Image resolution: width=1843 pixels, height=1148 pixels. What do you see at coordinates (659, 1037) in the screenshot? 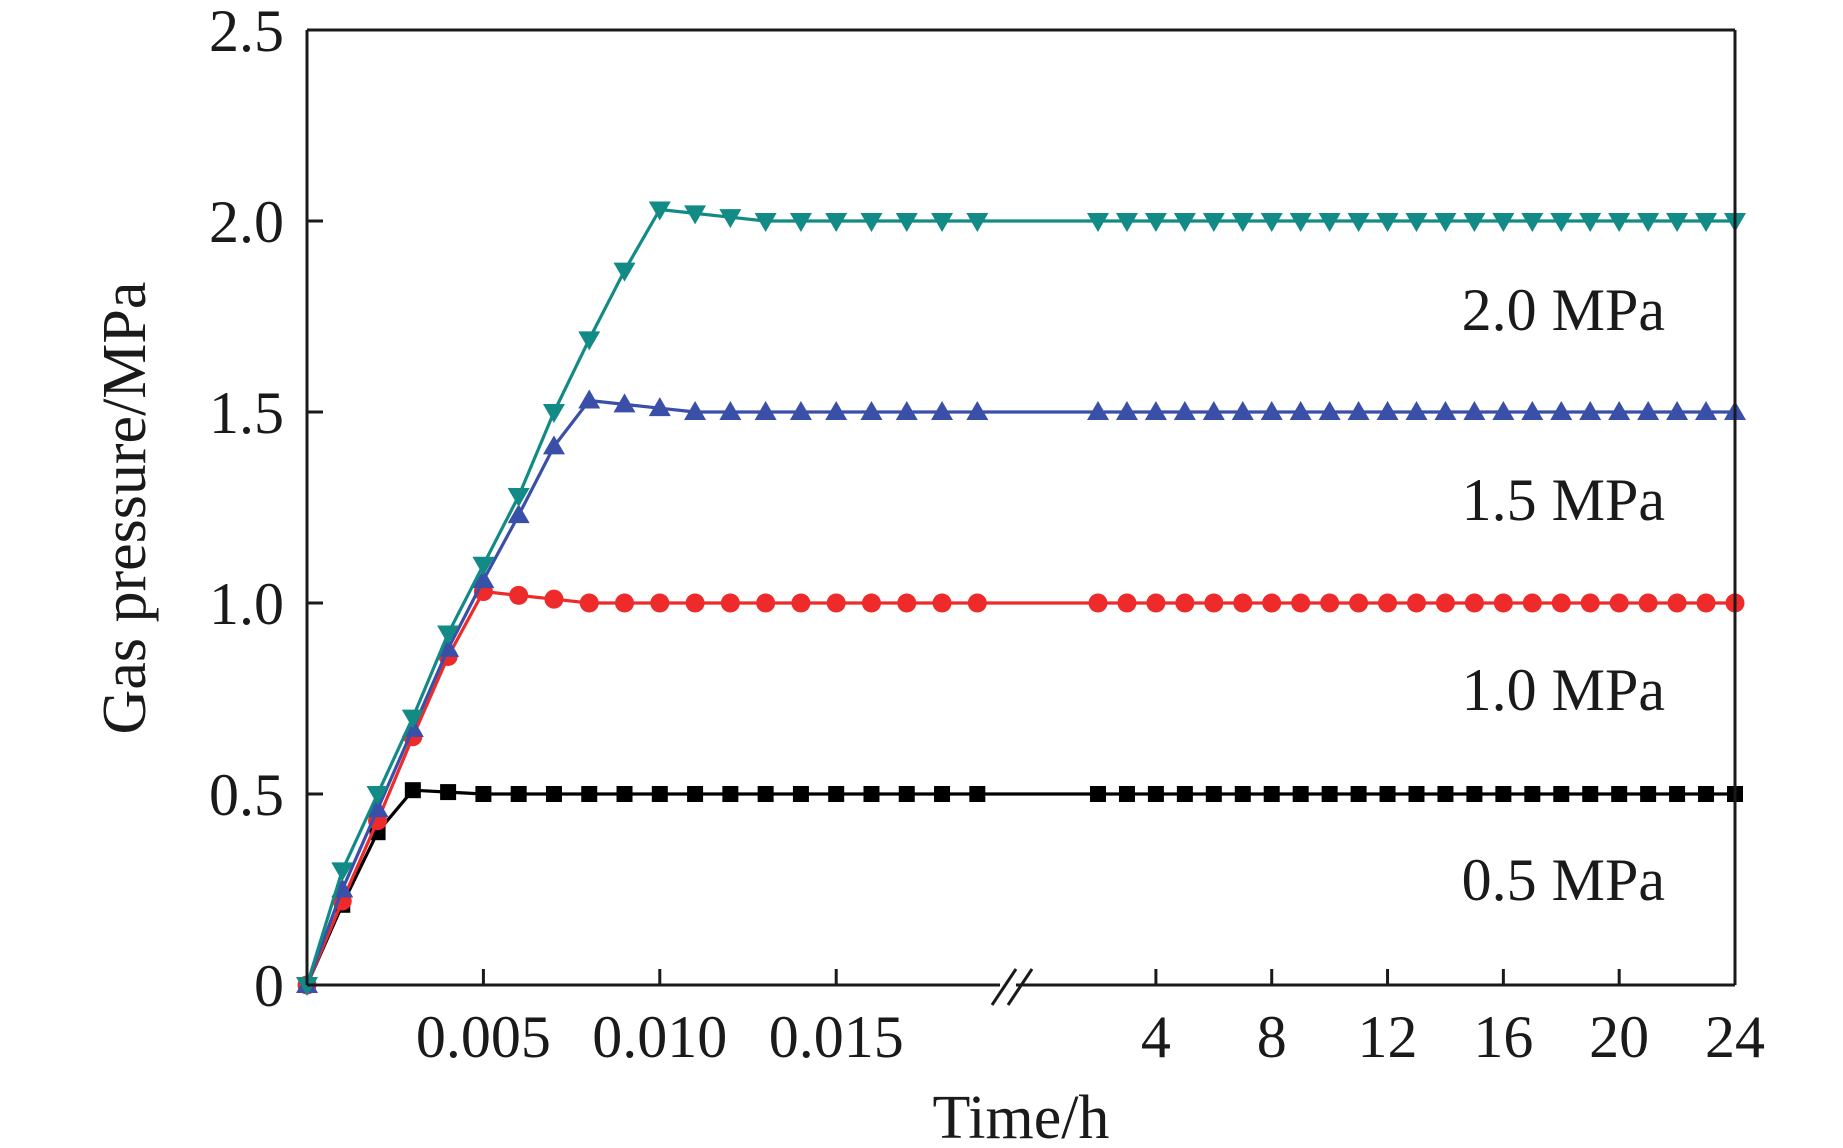
I see `x-tick-label: 0.010` at bounding box center [659, 1037].